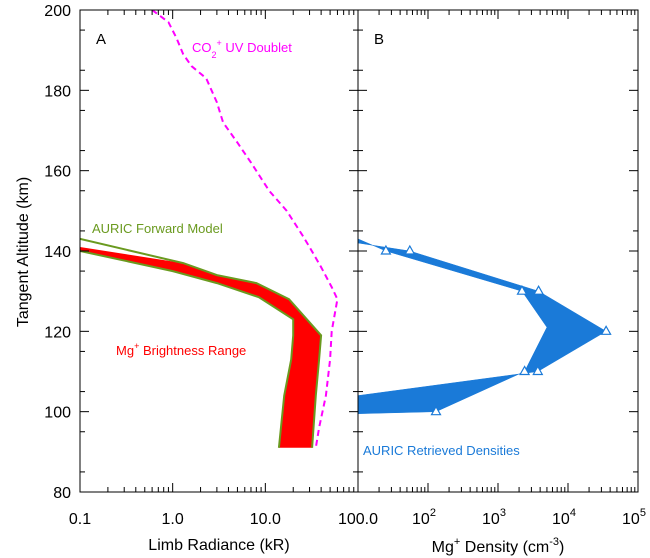 The height and width of the screenshot is (558, 650). Describe the element at coordinates (157, 228) in the screenshot. I see `legend-auric-forward-model: AURIC Forward Model` at that location.